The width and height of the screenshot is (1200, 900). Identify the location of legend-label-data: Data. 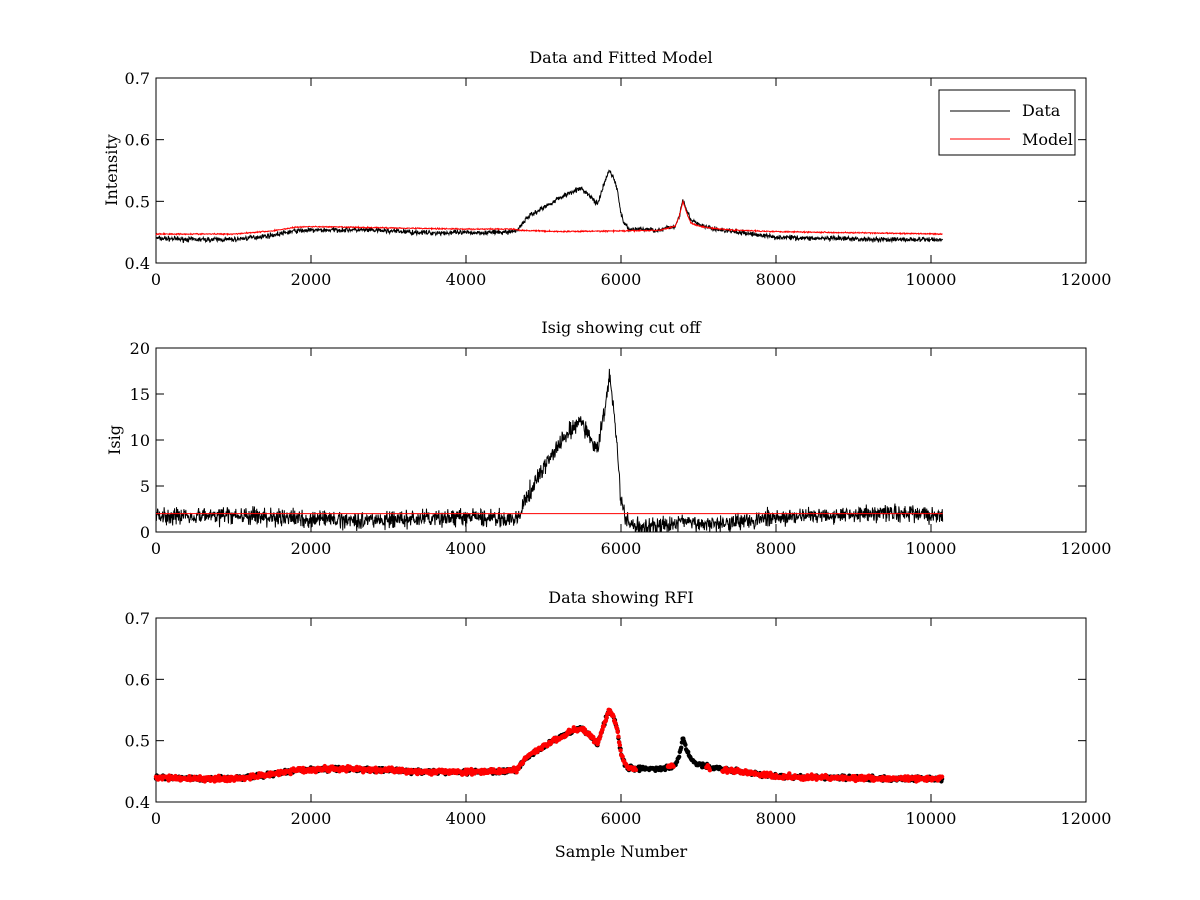
(1041, 110).